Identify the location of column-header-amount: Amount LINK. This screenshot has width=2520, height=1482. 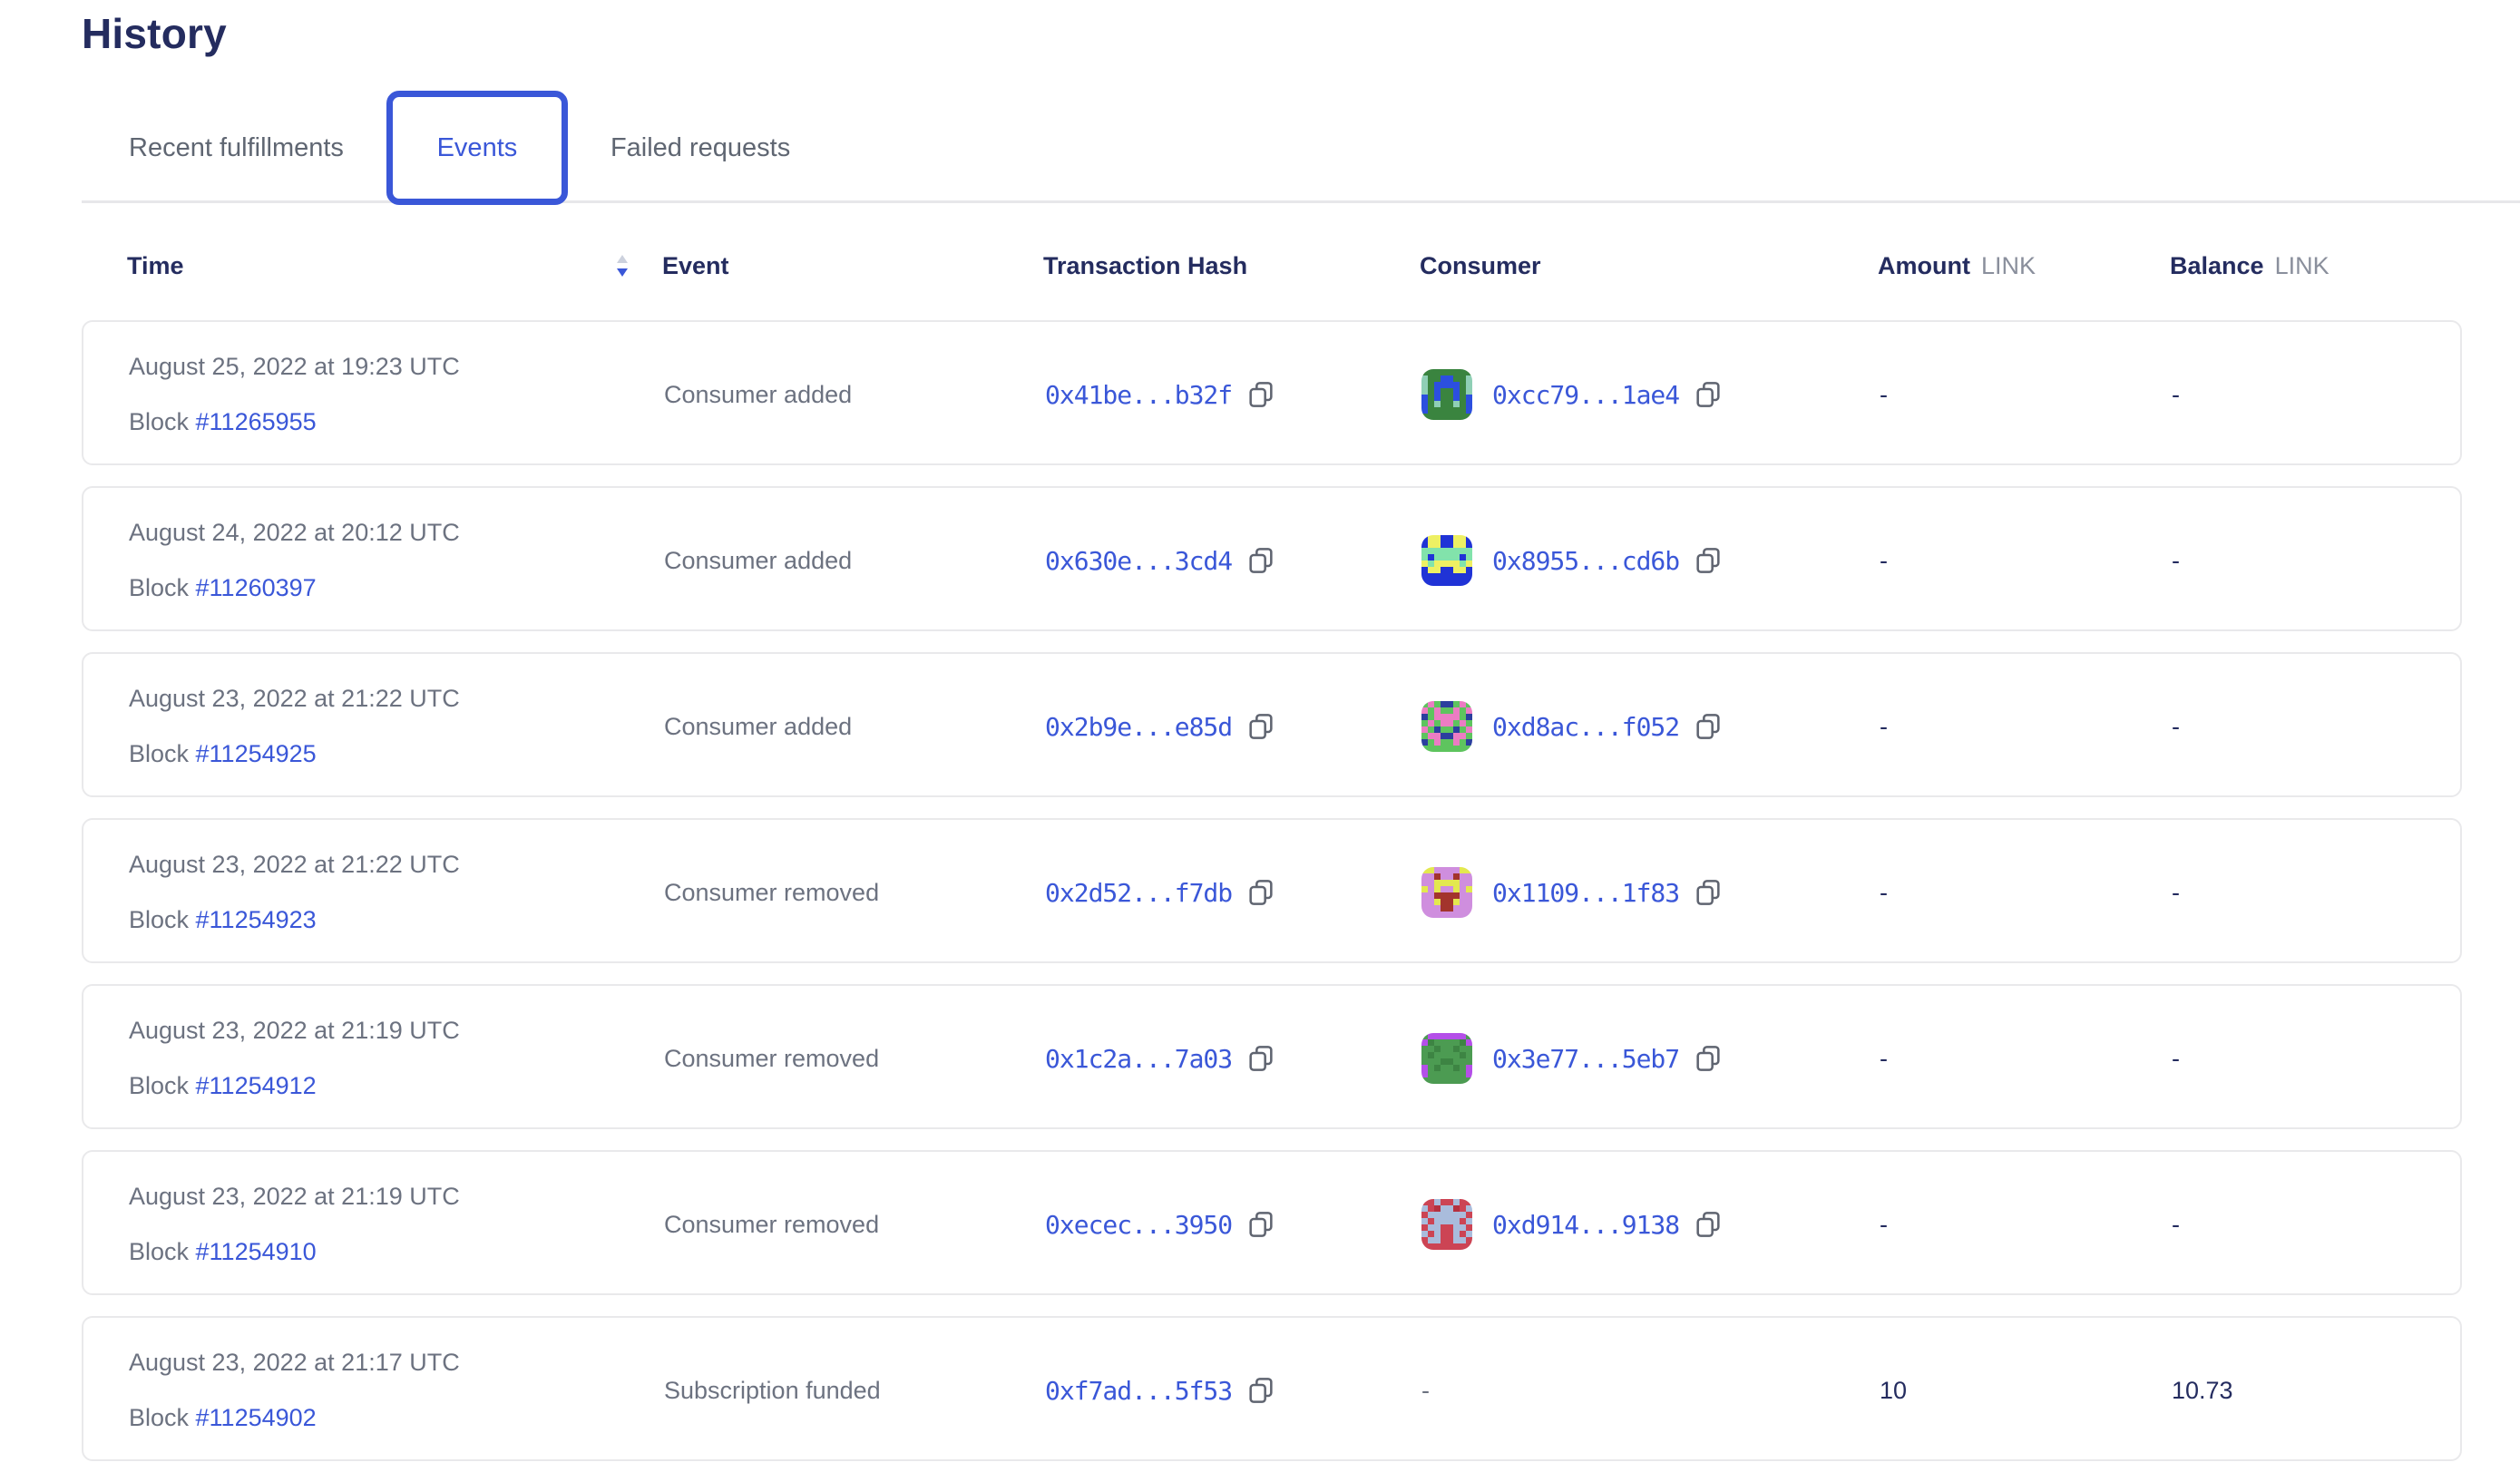
(1957, 265).